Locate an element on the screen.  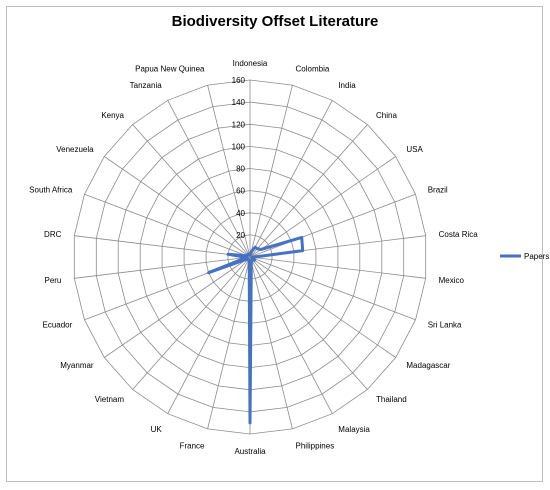
category-label: Tanzania is located at coordinates (146, 85).